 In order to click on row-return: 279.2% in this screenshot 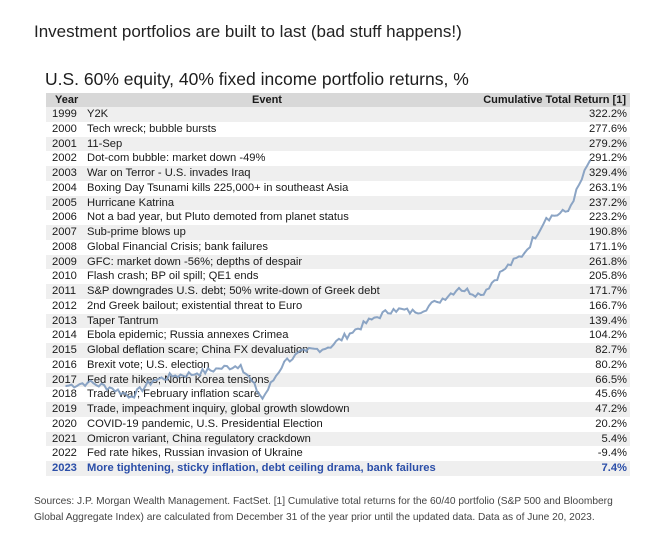, I will do `click(608, 143)`.